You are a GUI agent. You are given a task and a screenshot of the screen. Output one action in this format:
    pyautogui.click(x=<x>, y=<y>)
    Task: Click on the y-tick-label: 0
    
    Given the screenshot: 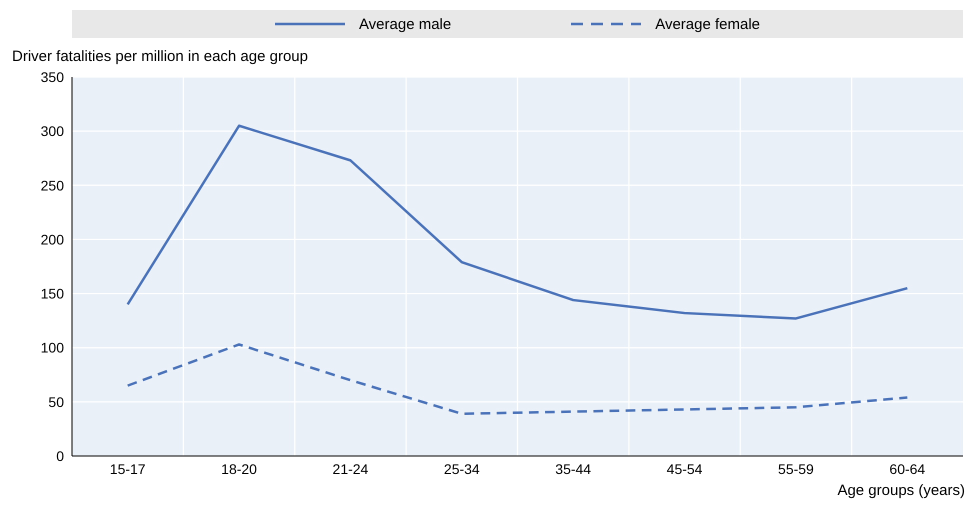 What is the action you would take?
    pyautogui.click(x=60, y=456)
    